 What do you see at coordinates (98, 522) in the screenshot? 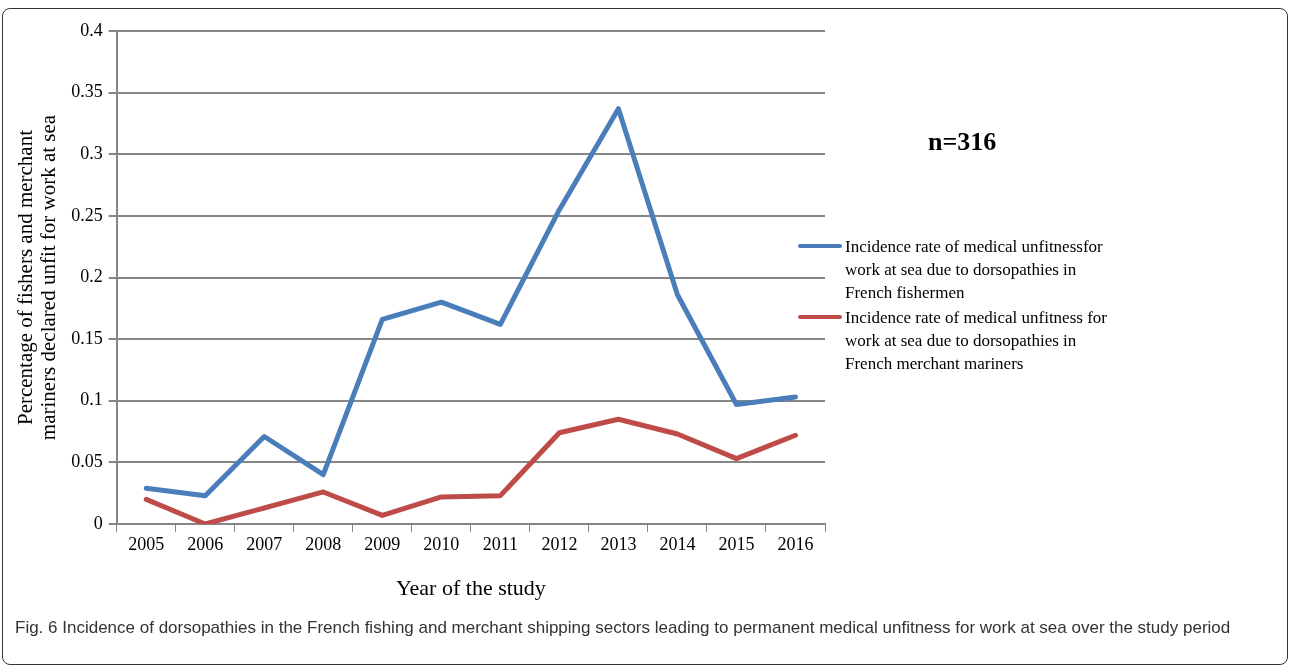
I see `y-tick-label: 0` at bounding box center [98, 522].